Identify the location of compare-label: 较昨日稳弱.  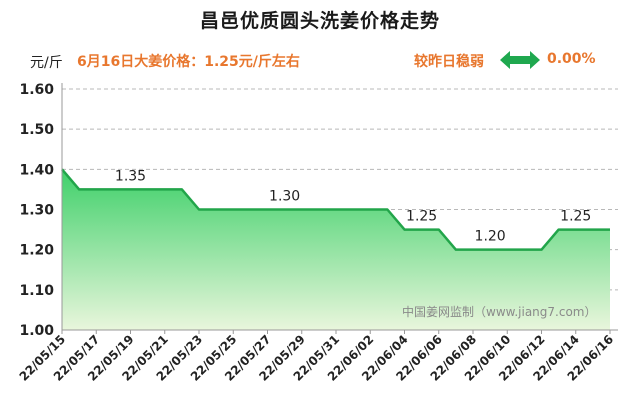
(449, 62).